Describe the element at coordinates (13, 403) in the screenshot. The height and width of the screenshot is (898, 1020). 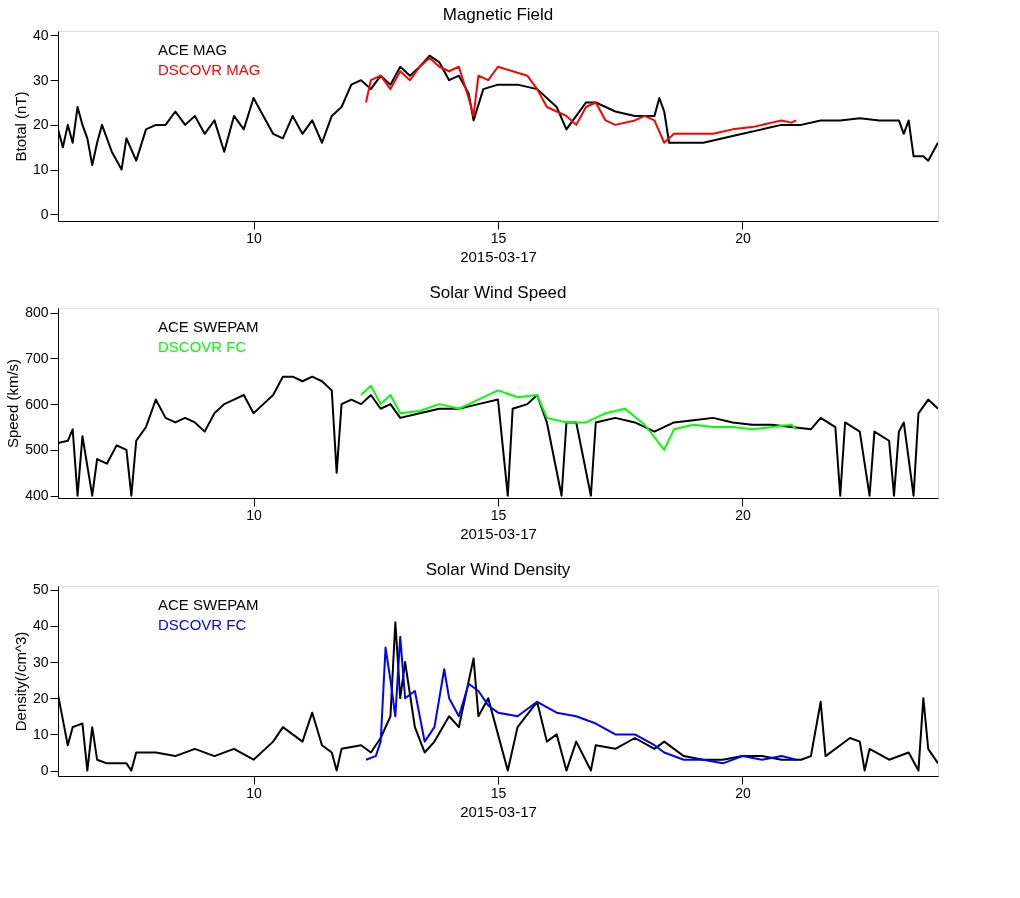
I see `y-axis-title: Speed (km/s)` at that location.